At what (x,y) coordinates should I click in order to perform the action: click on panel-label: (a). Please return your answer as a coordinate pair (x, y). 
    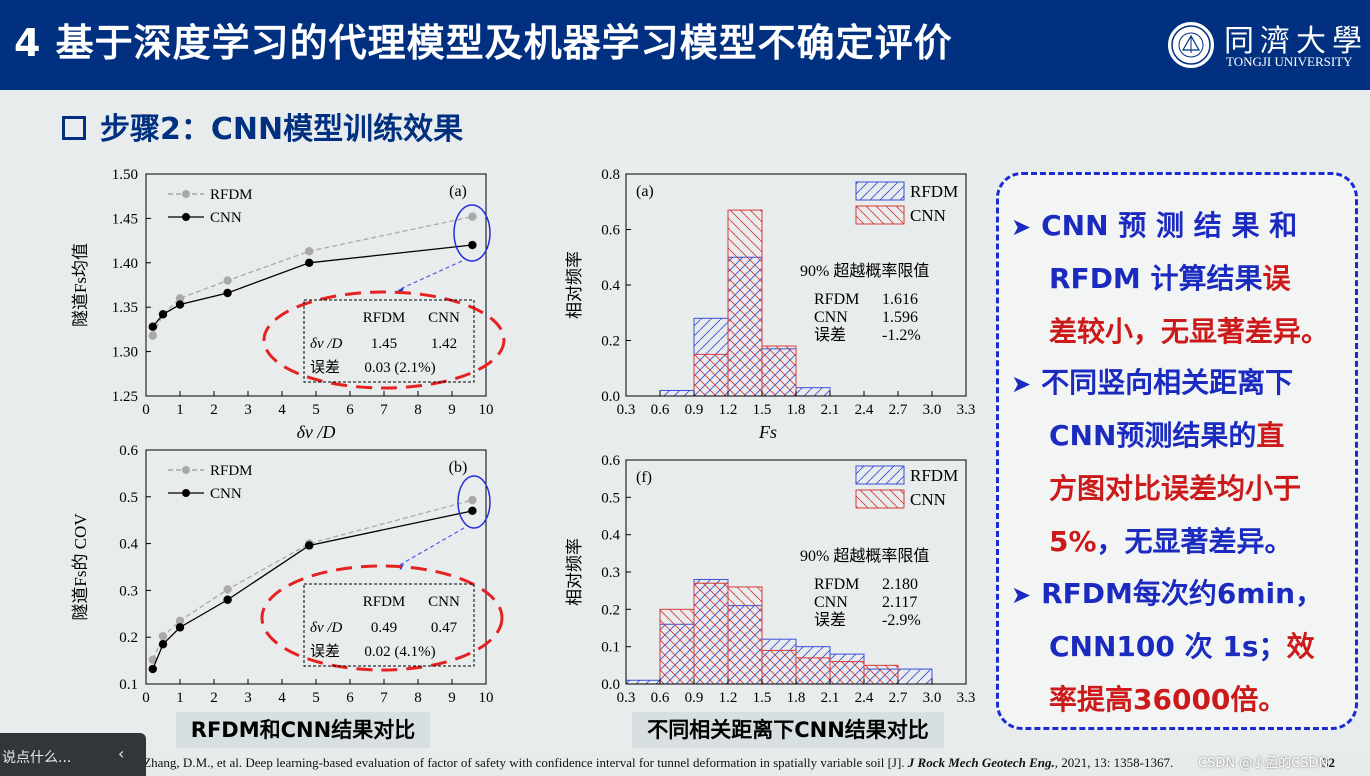
    Looking at the image, I should click on (645, 191).